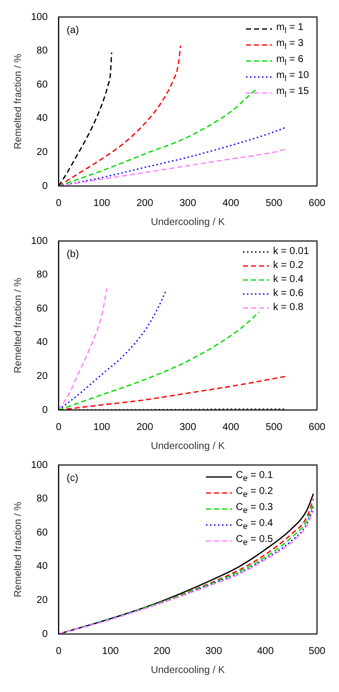 Image resolution: width=339 pixels, height=692 pixels. I want to click on legend-label: m$_{l}$ = 6, so click(290, 61).